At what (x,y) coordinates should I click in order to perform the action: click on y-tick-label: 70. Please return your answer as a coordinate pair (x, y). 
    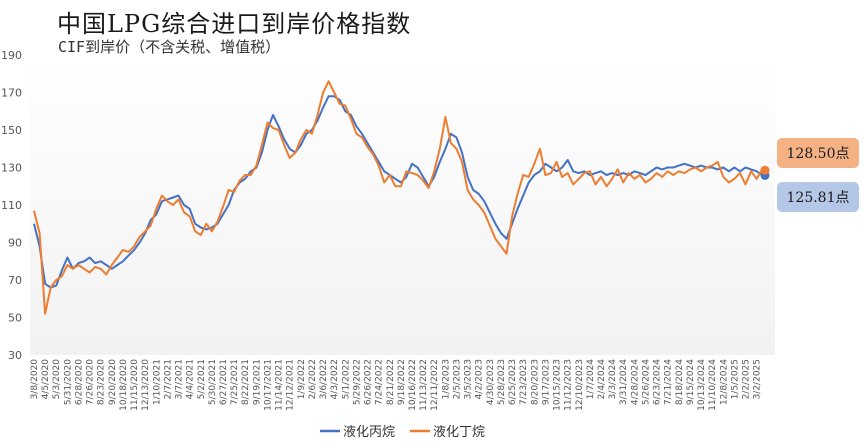
    Looking at the image, I should click on (15, 280).